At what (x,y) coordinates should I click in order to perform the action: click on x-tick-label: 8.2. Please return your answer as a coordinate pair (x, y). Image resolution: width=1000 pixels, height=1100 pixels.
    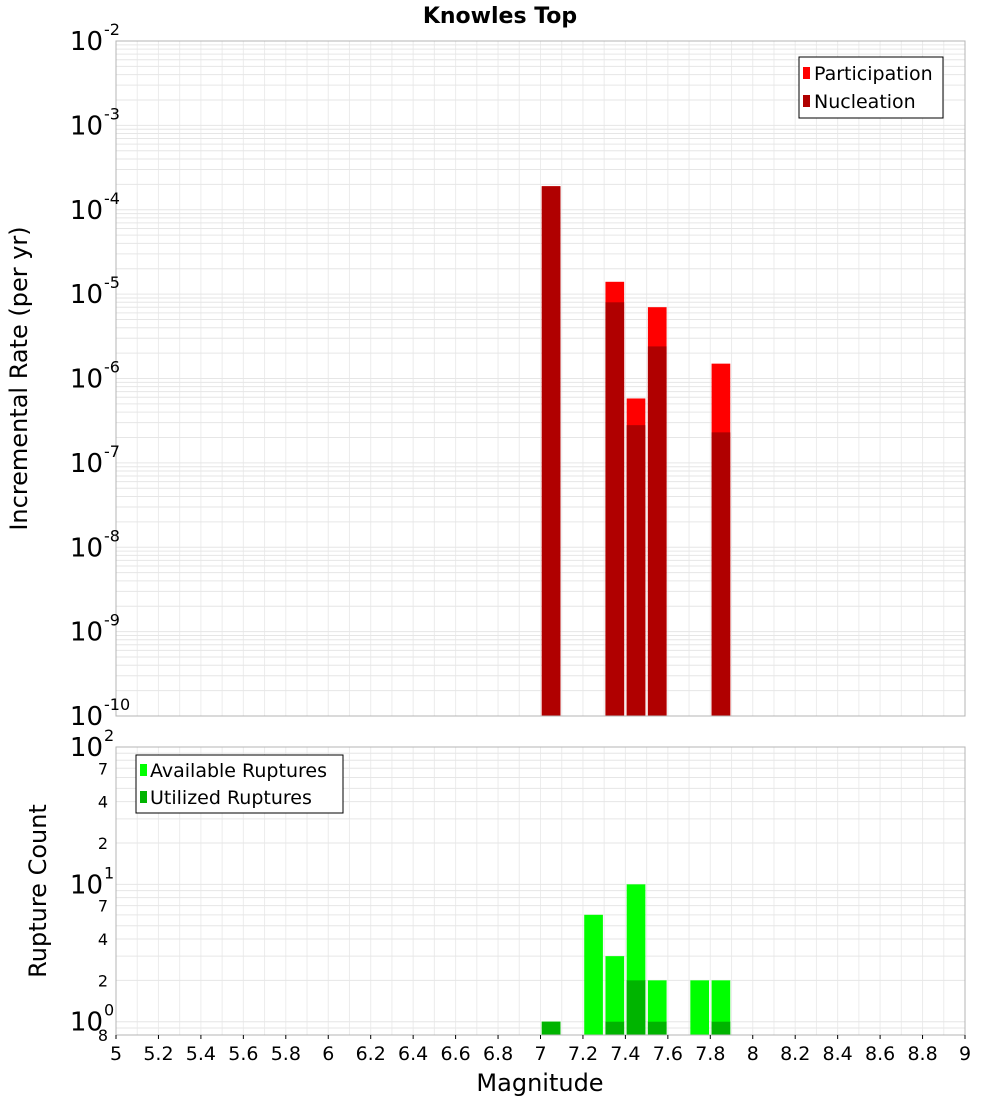
    Looking at the image, I should click on (795, 1054).